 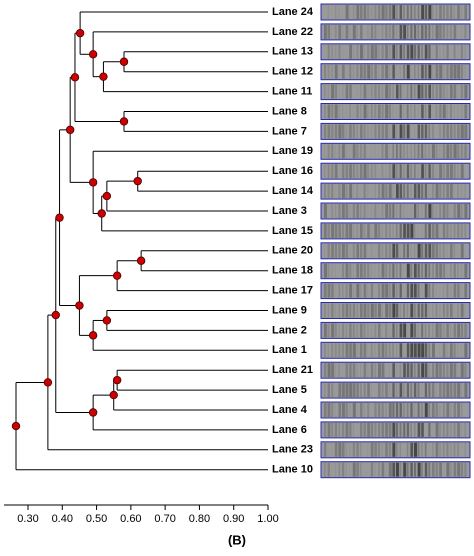 What do you see at coordinates (292, 72) in the screenshot?
I see `leaf-label: Lane 12` at bounding box center [292, 72].